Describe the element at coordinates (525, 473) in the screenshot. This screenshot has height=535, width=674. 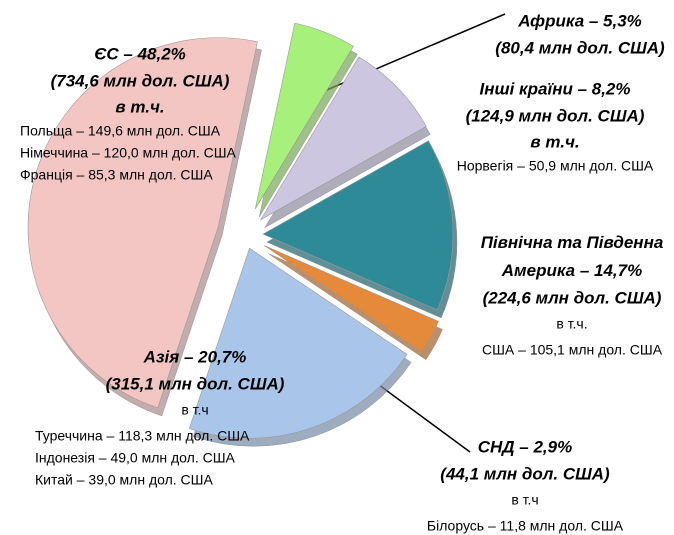
I see `slice-amount: (44,1 млн дол. США)` at that location.